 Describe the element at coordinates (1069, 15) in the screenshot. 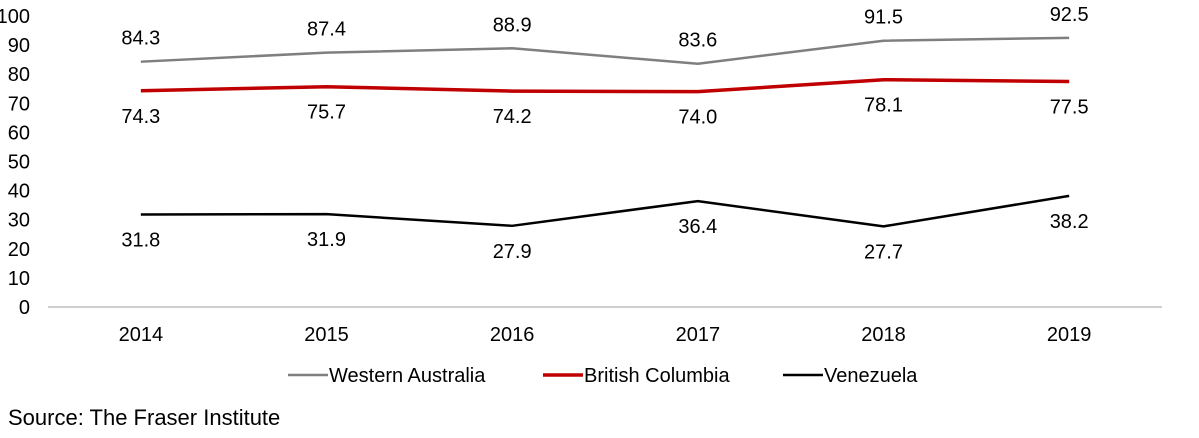

I see `data-label: 92.5` at that location.